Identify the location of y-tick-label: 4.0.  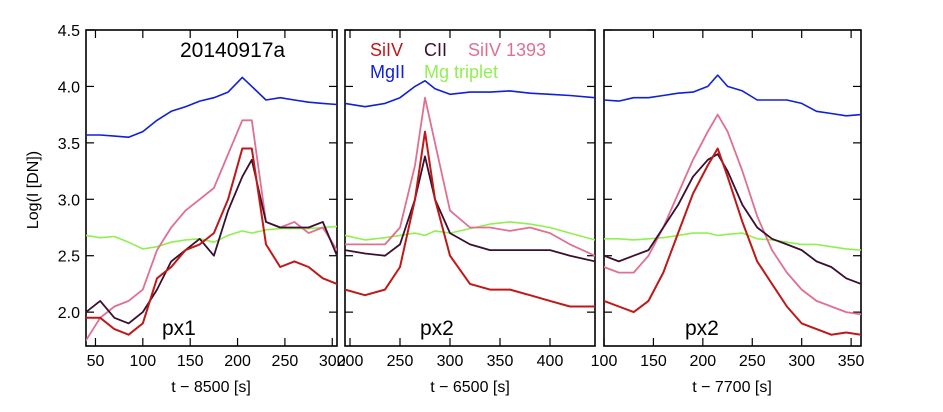
(69, 87).